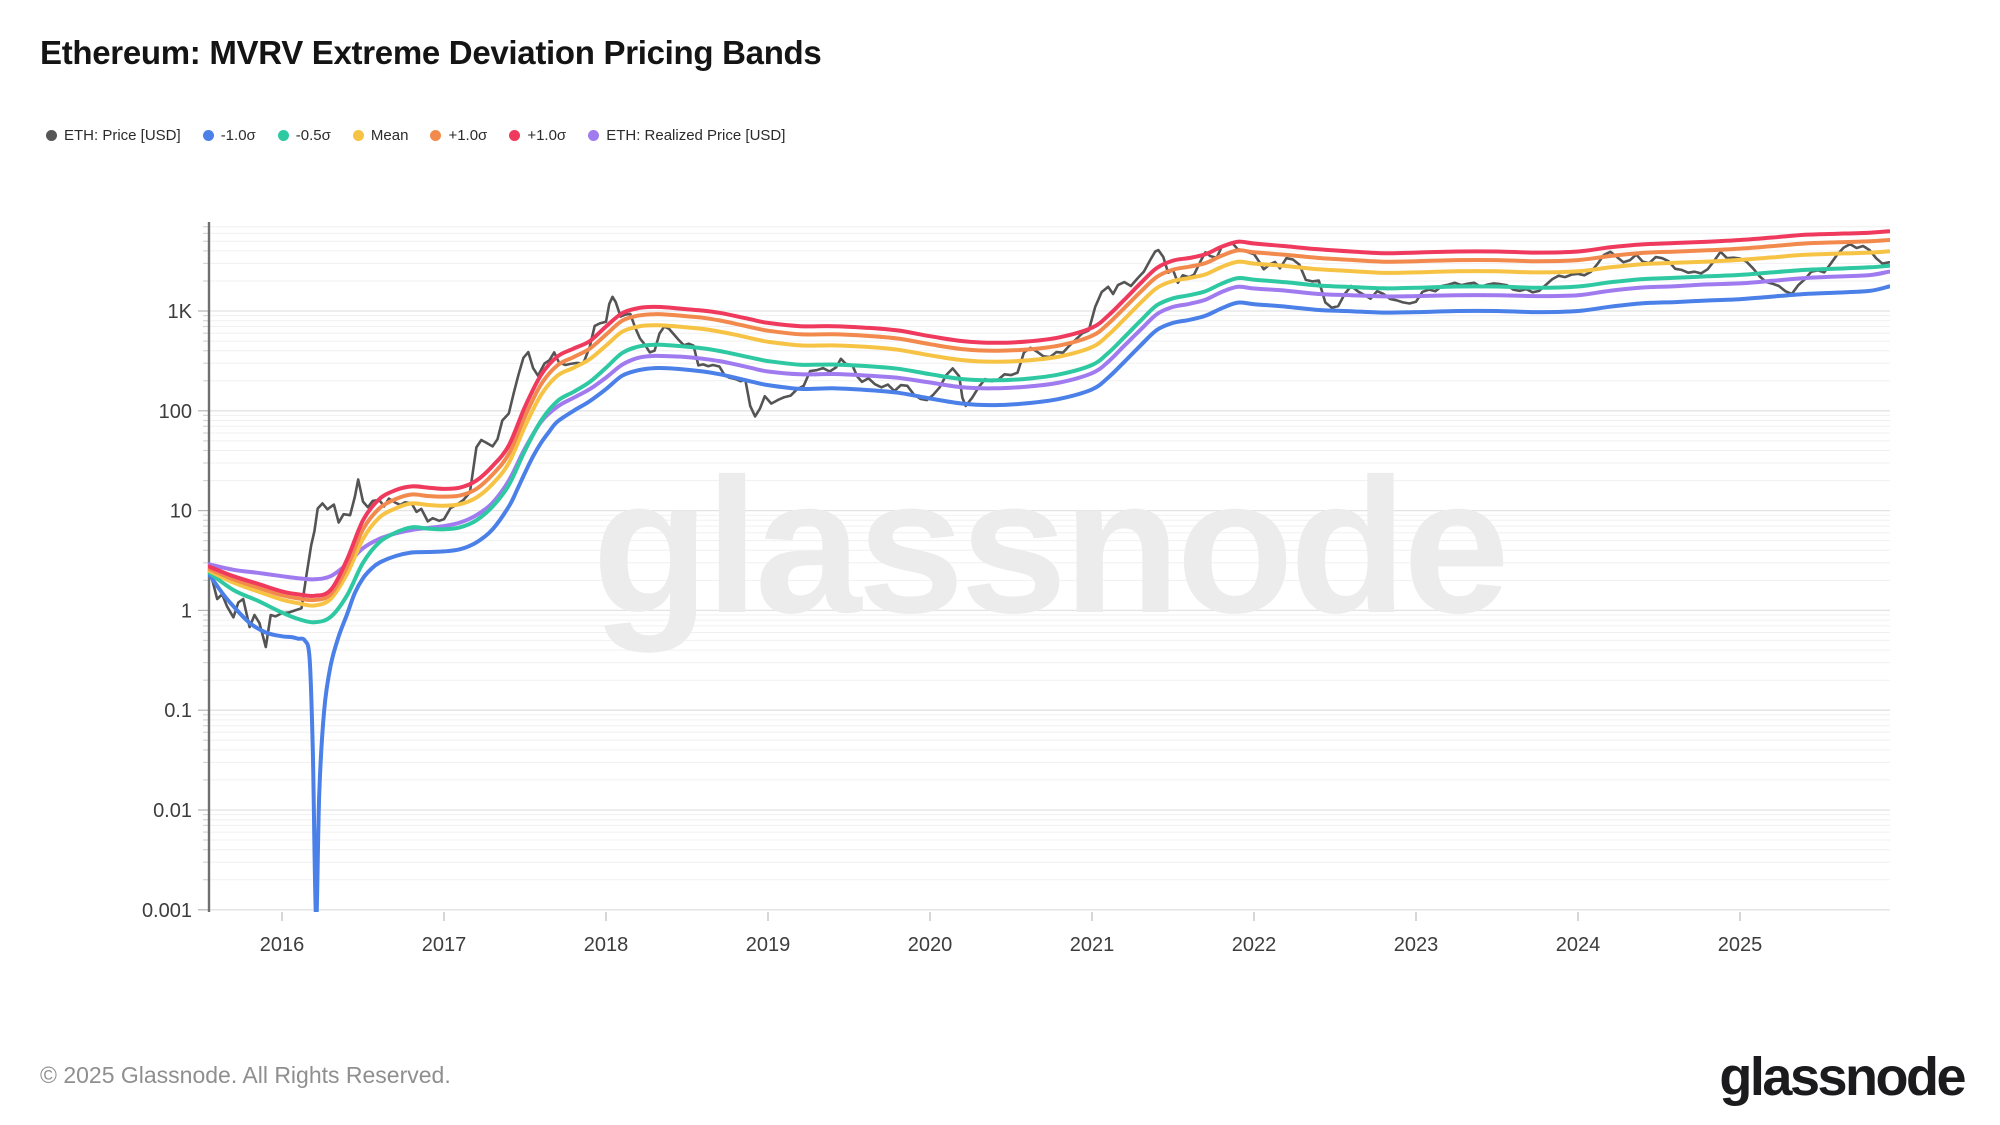 The width and height of the screenshot is (2000, 1125). Describe the element at coordinates (606, 945) in the screenshot. I see `x-axis-label: 2018` at that location.